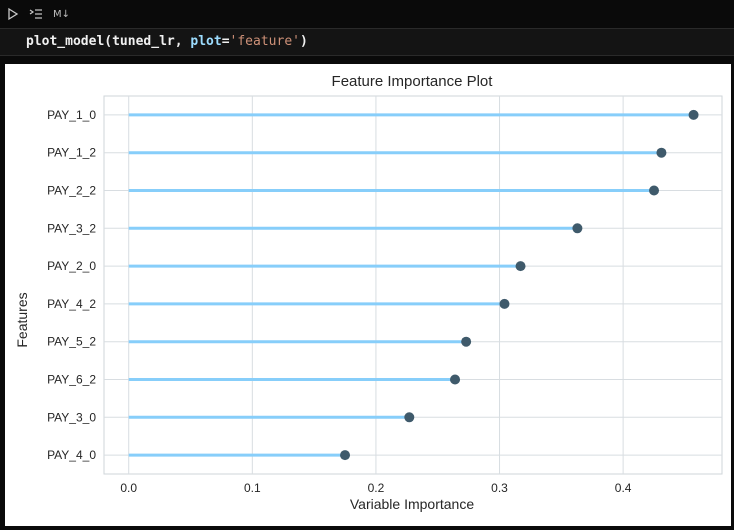  What do you see at coordinates (71, 455) in the screenshot?
I see `y-tick-label: PAY_4_0` at bounding box center [71, 455].